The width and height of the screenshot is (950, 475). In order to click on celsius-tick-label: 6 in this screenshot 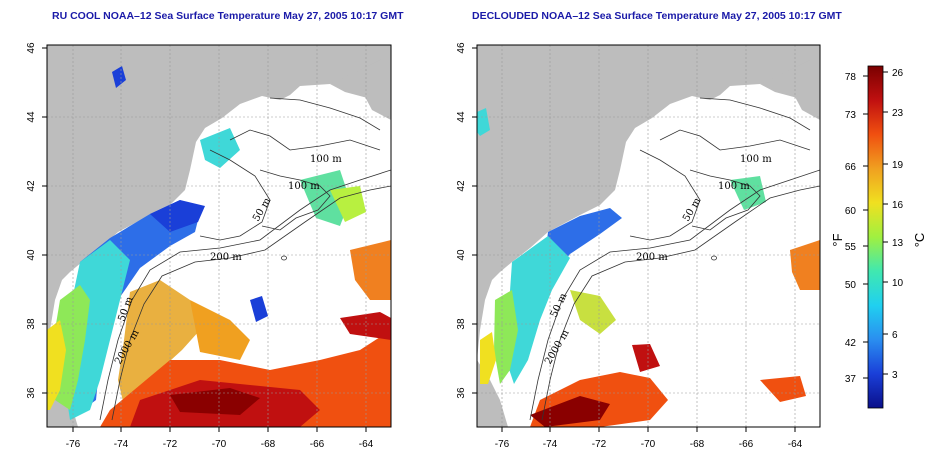, I will do `click(895, 335)`.